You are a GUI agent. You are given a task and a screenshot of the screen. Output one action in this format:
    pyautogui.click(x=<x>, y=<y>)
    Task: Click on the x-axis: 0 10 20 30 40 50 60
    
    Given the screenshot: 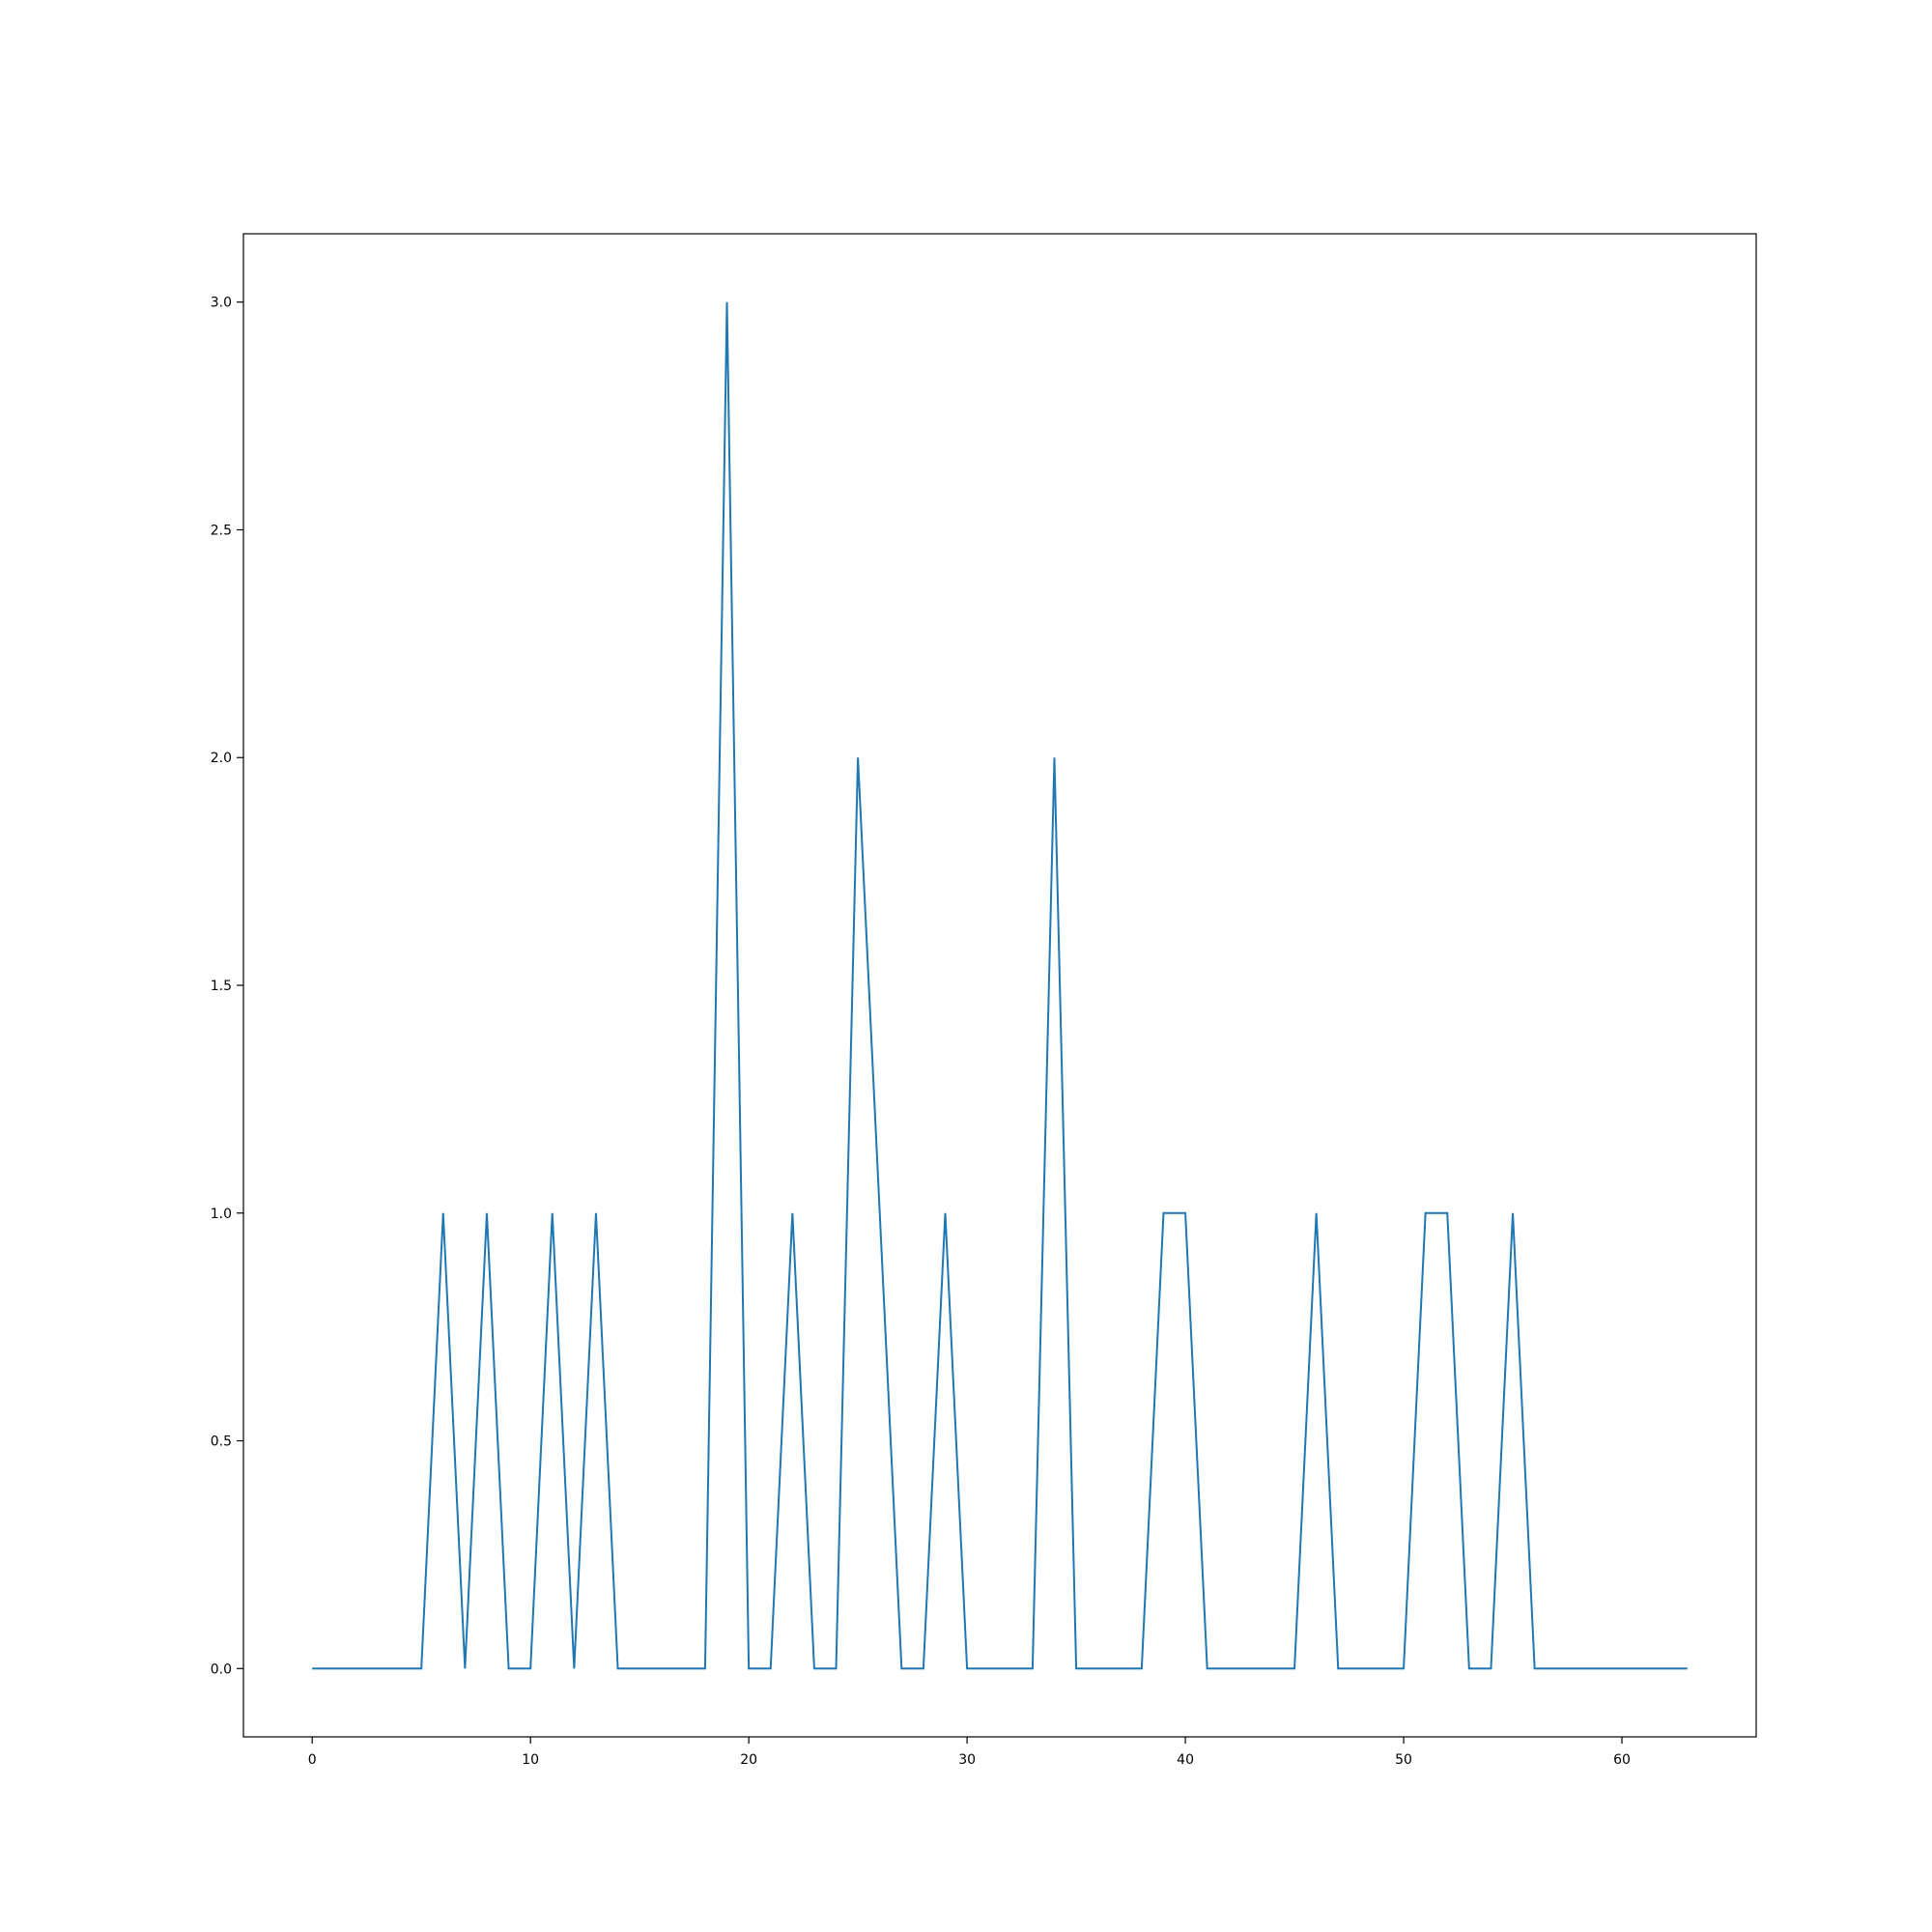 What is the action you would take?
    pyautogui.click(x=969, y=1752)
    